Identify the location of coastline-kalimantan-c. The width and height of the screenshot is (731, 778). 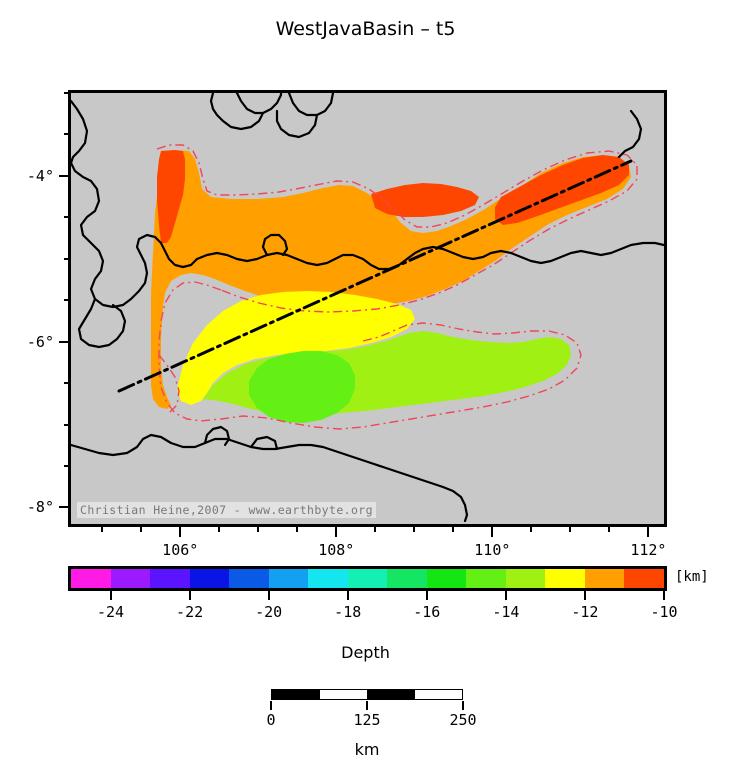
(311, 105).